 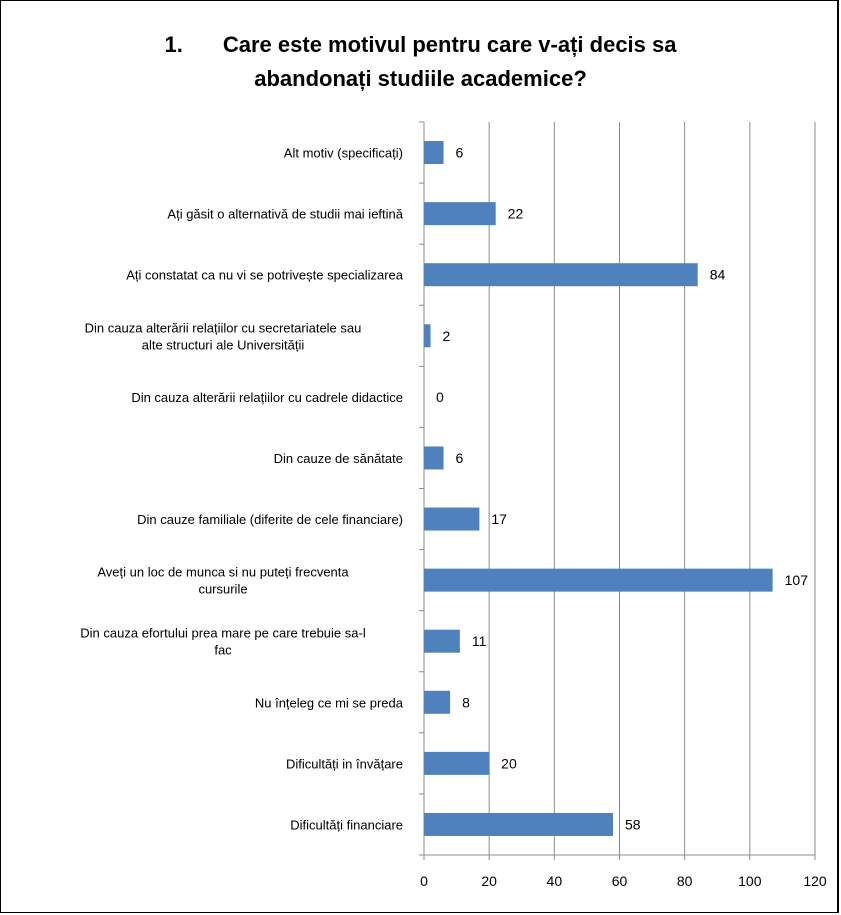 I want to click on x-tick-label: 0, so click(x=424, y=881).